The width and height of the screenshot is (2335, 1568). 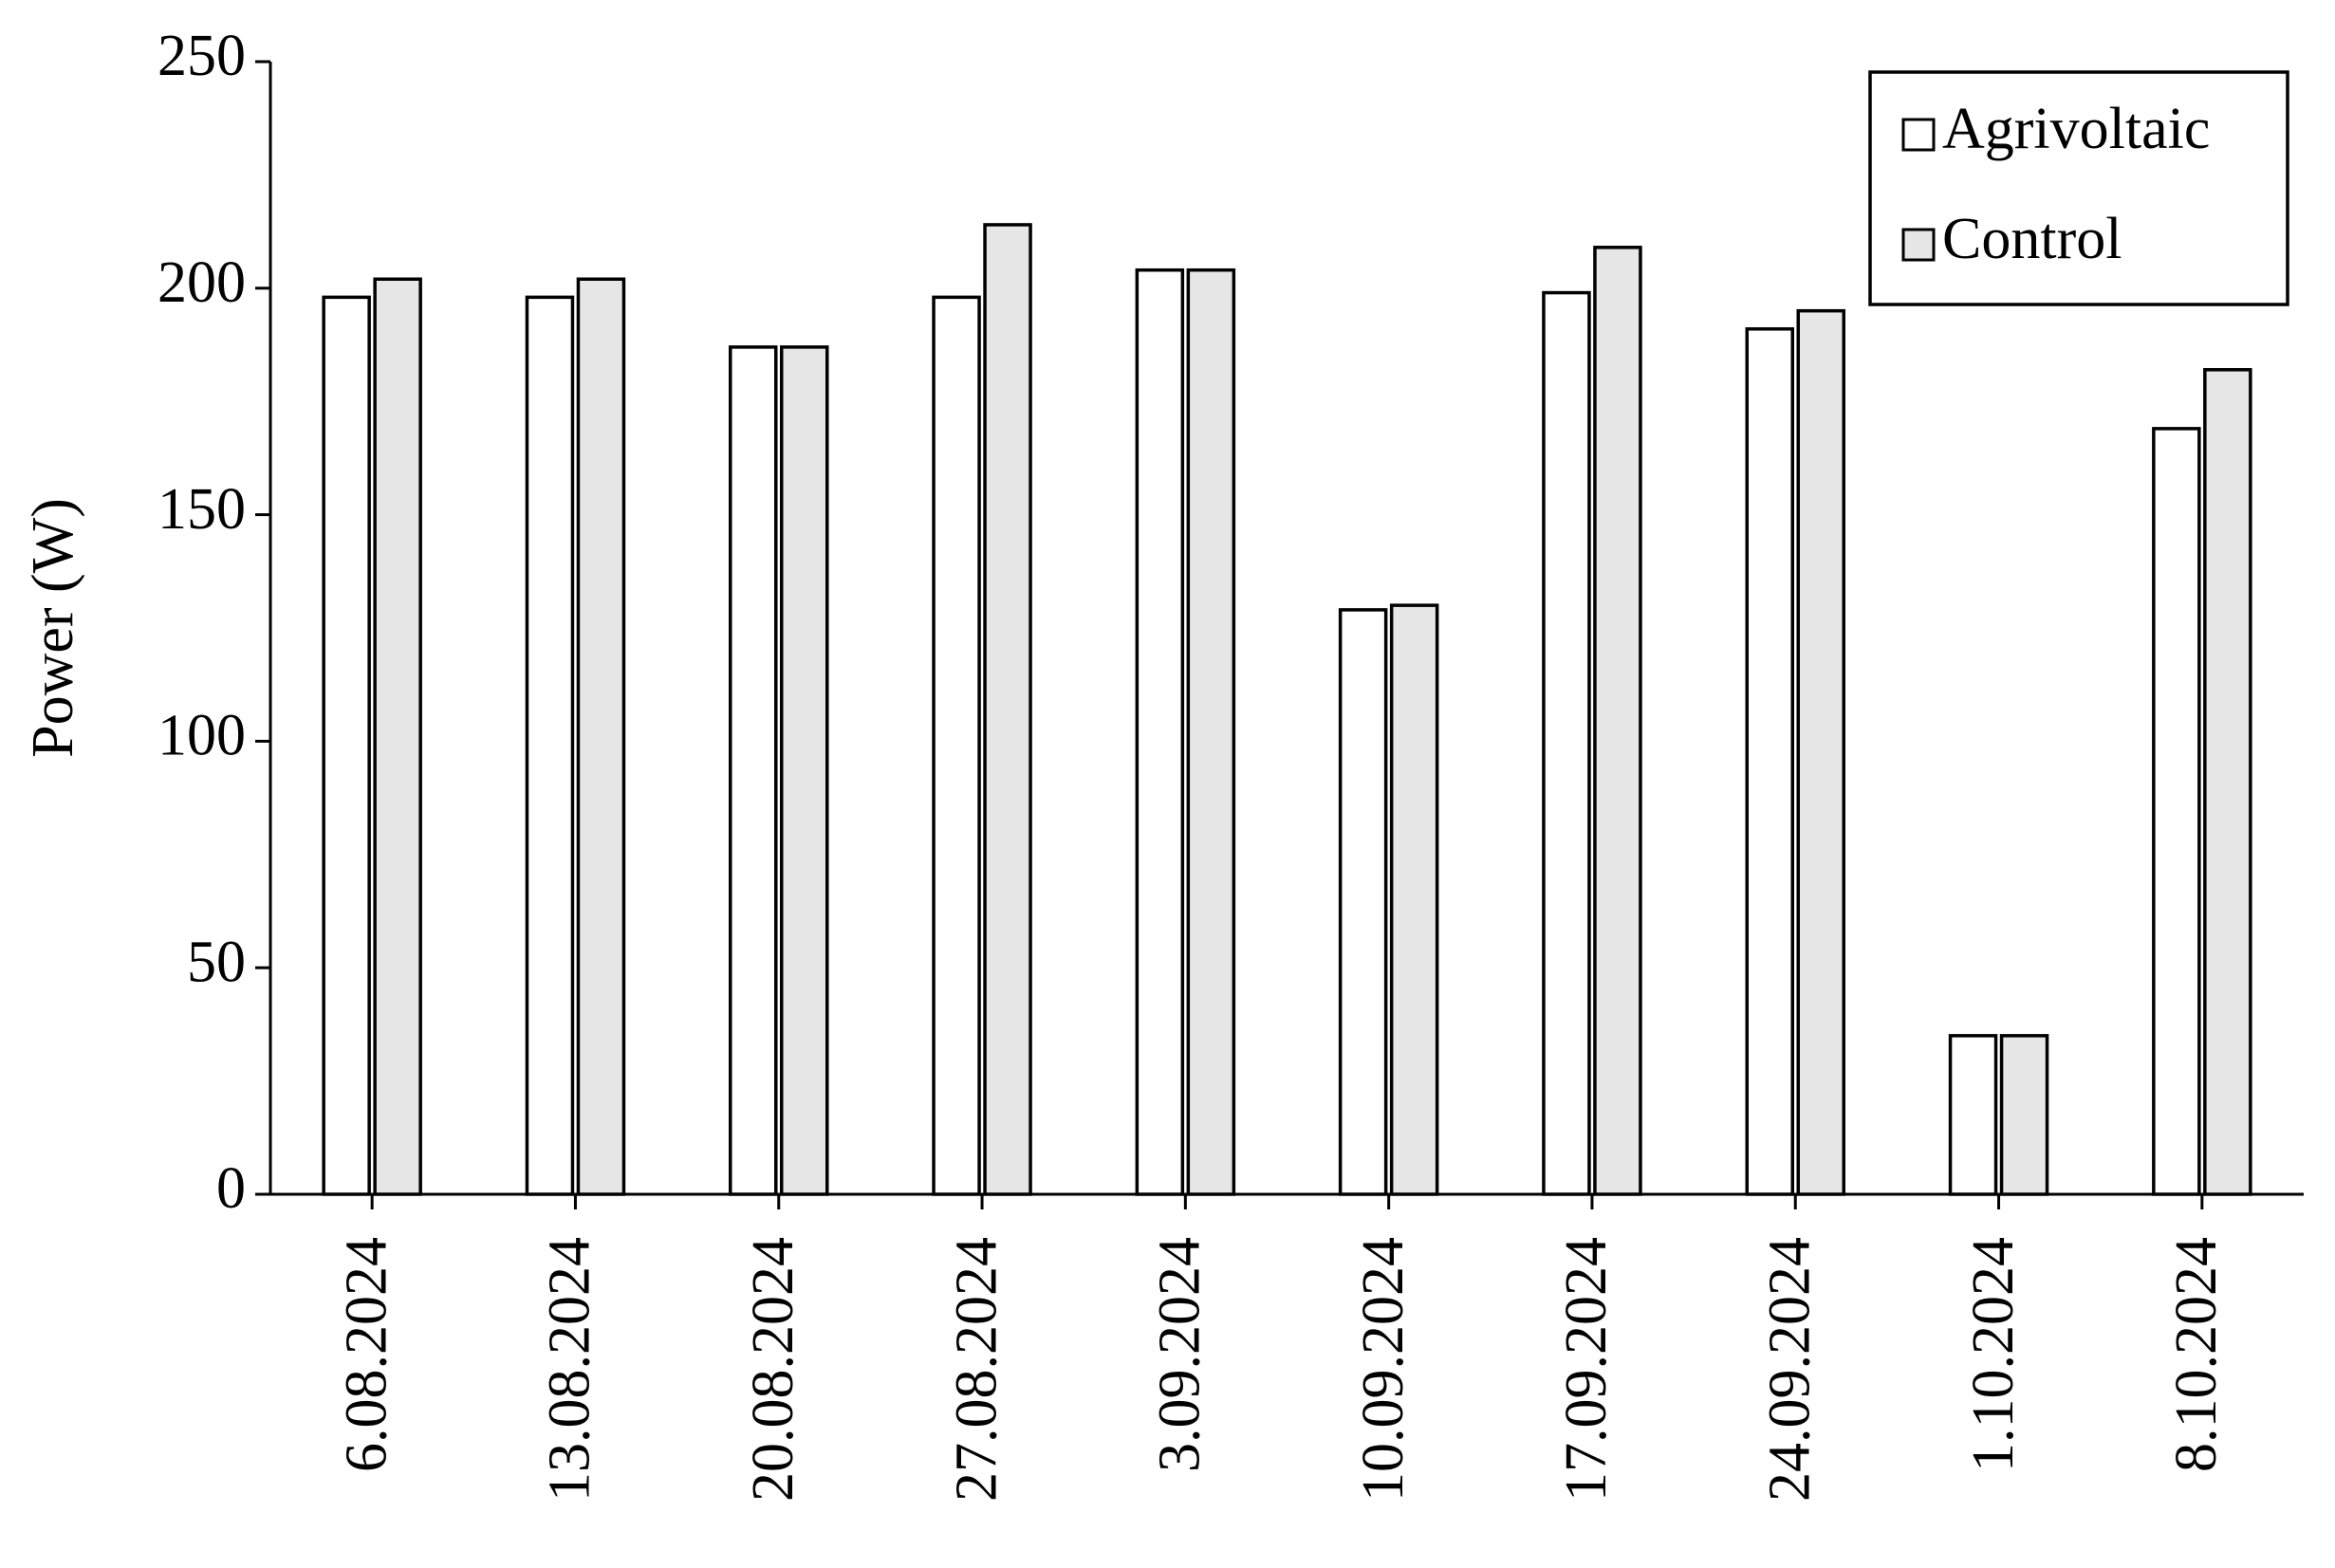 What do you see at coordinates (2076, 129) in the screenshot?
I see `legend-label: Agrivoltaic` at bounding box center [2076, 129].